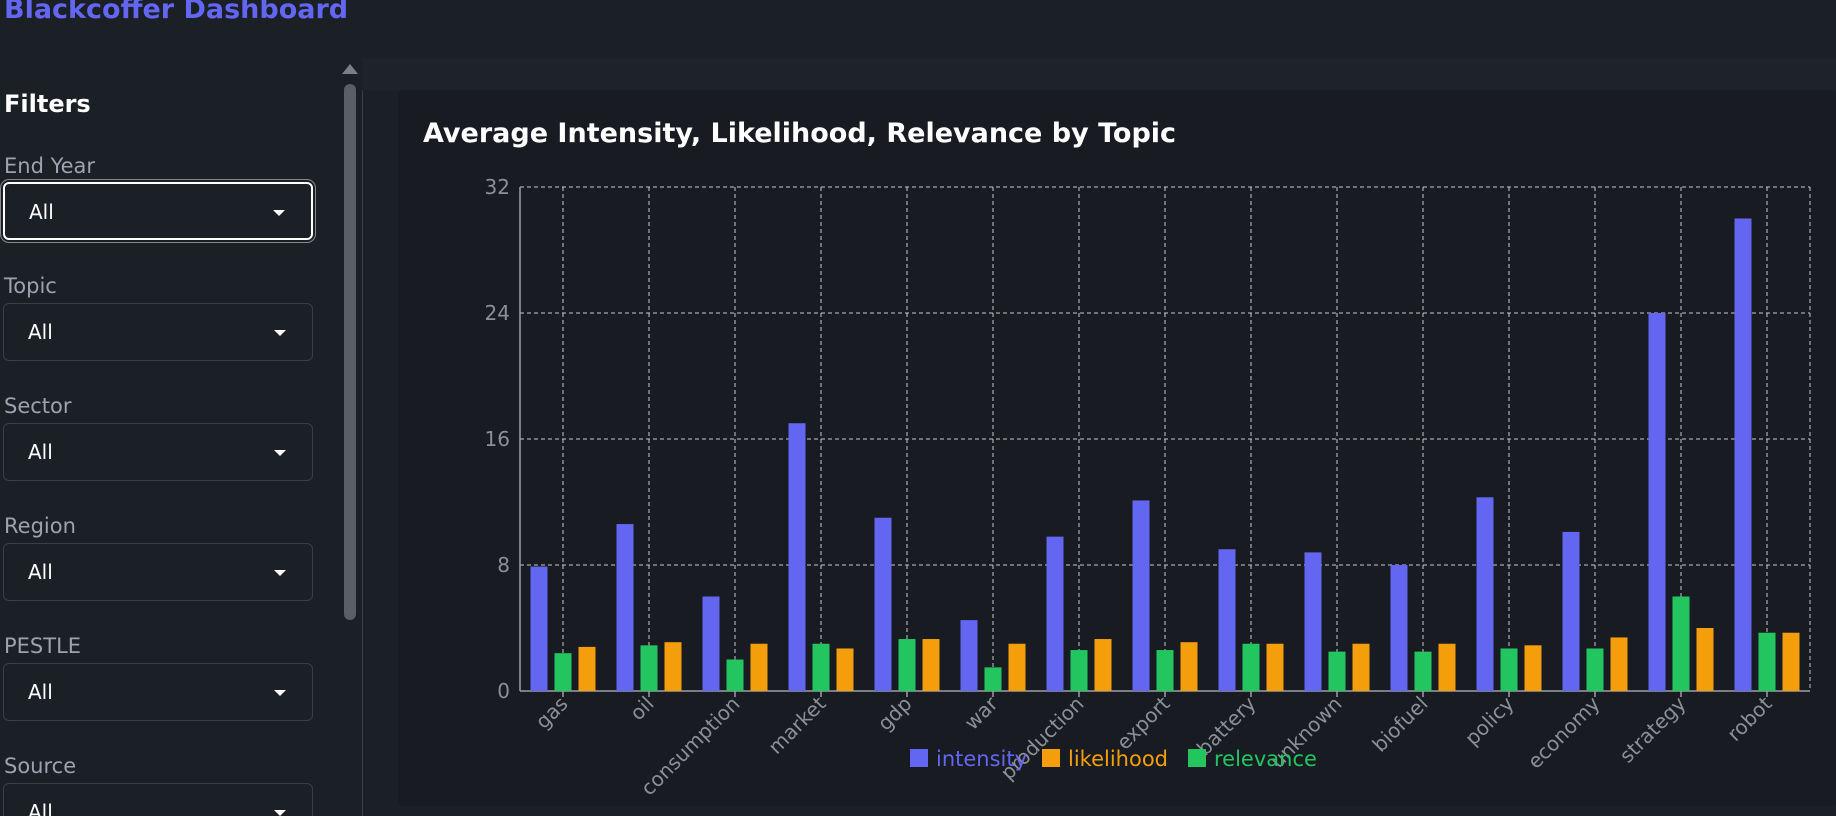  Describe the element at coordinates (1143, 722) in the screenshot. I see `x-tick-label: export` at that location.